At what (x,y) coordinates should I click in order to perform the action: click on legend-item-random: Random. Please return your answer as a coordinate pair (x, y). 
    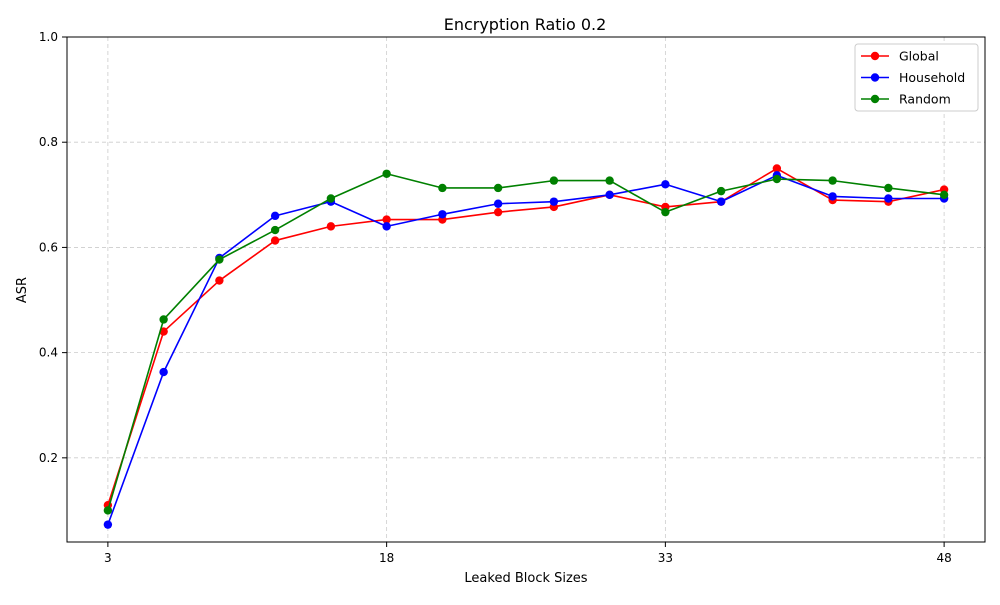
    Looking at the image, I should click on (906, 99).